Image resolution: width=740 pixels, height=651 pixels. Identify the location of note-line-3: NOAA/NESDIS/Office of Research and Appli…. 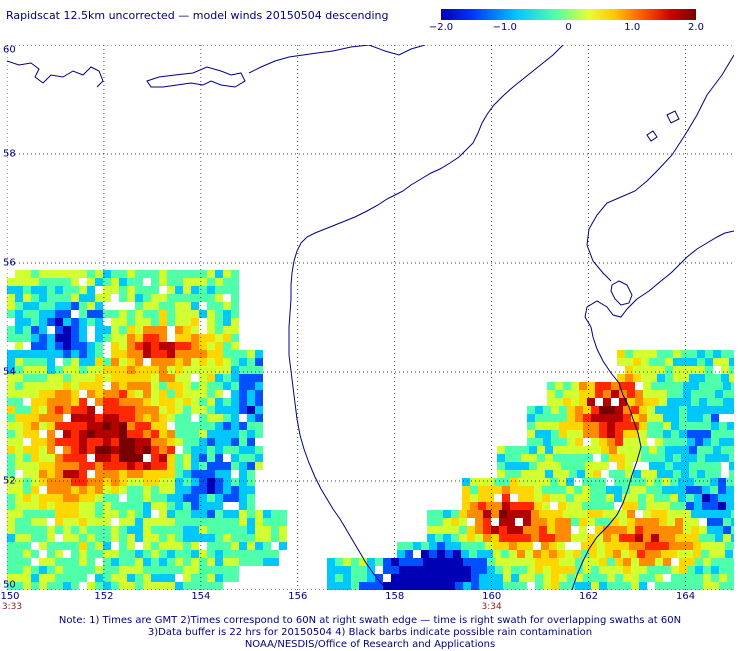
(370, 644).